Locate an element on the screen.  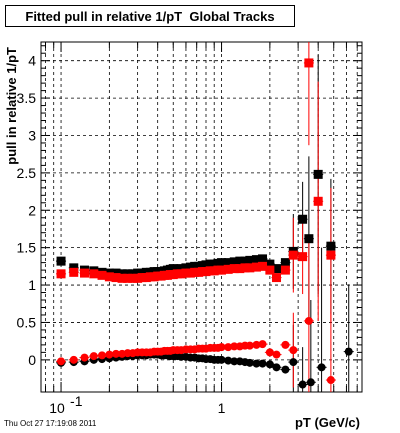
y-tick-label: 2.5 is located at coordinates (27, 173).